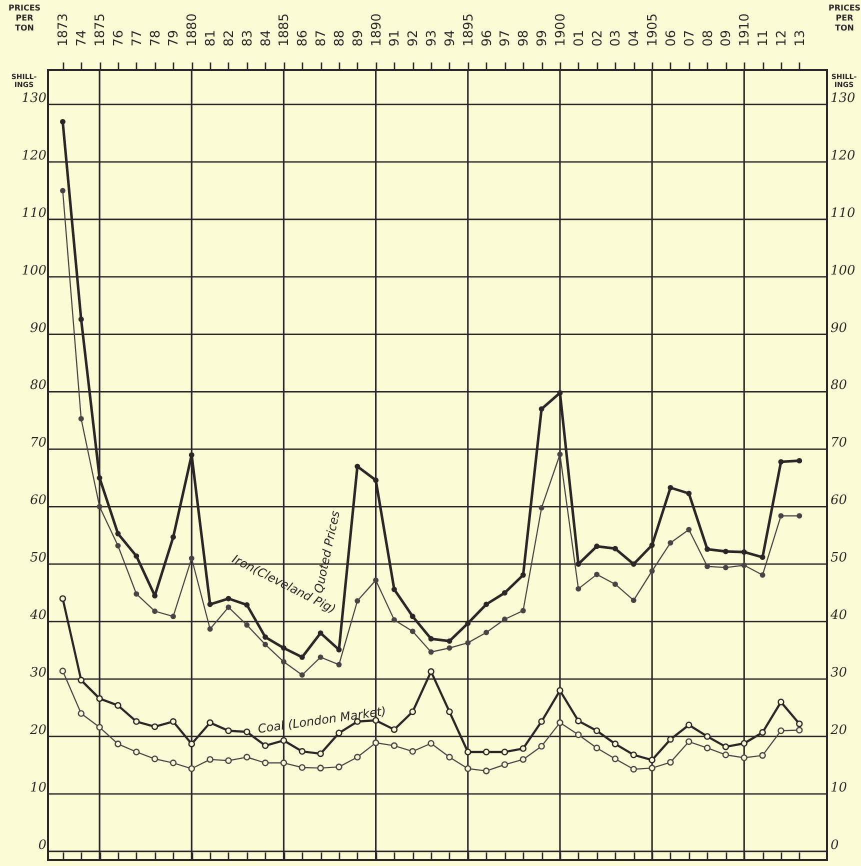 The width and height of the screenshot is (861, 866). I want to click on x-tick-label: 01, so click(579, 38).